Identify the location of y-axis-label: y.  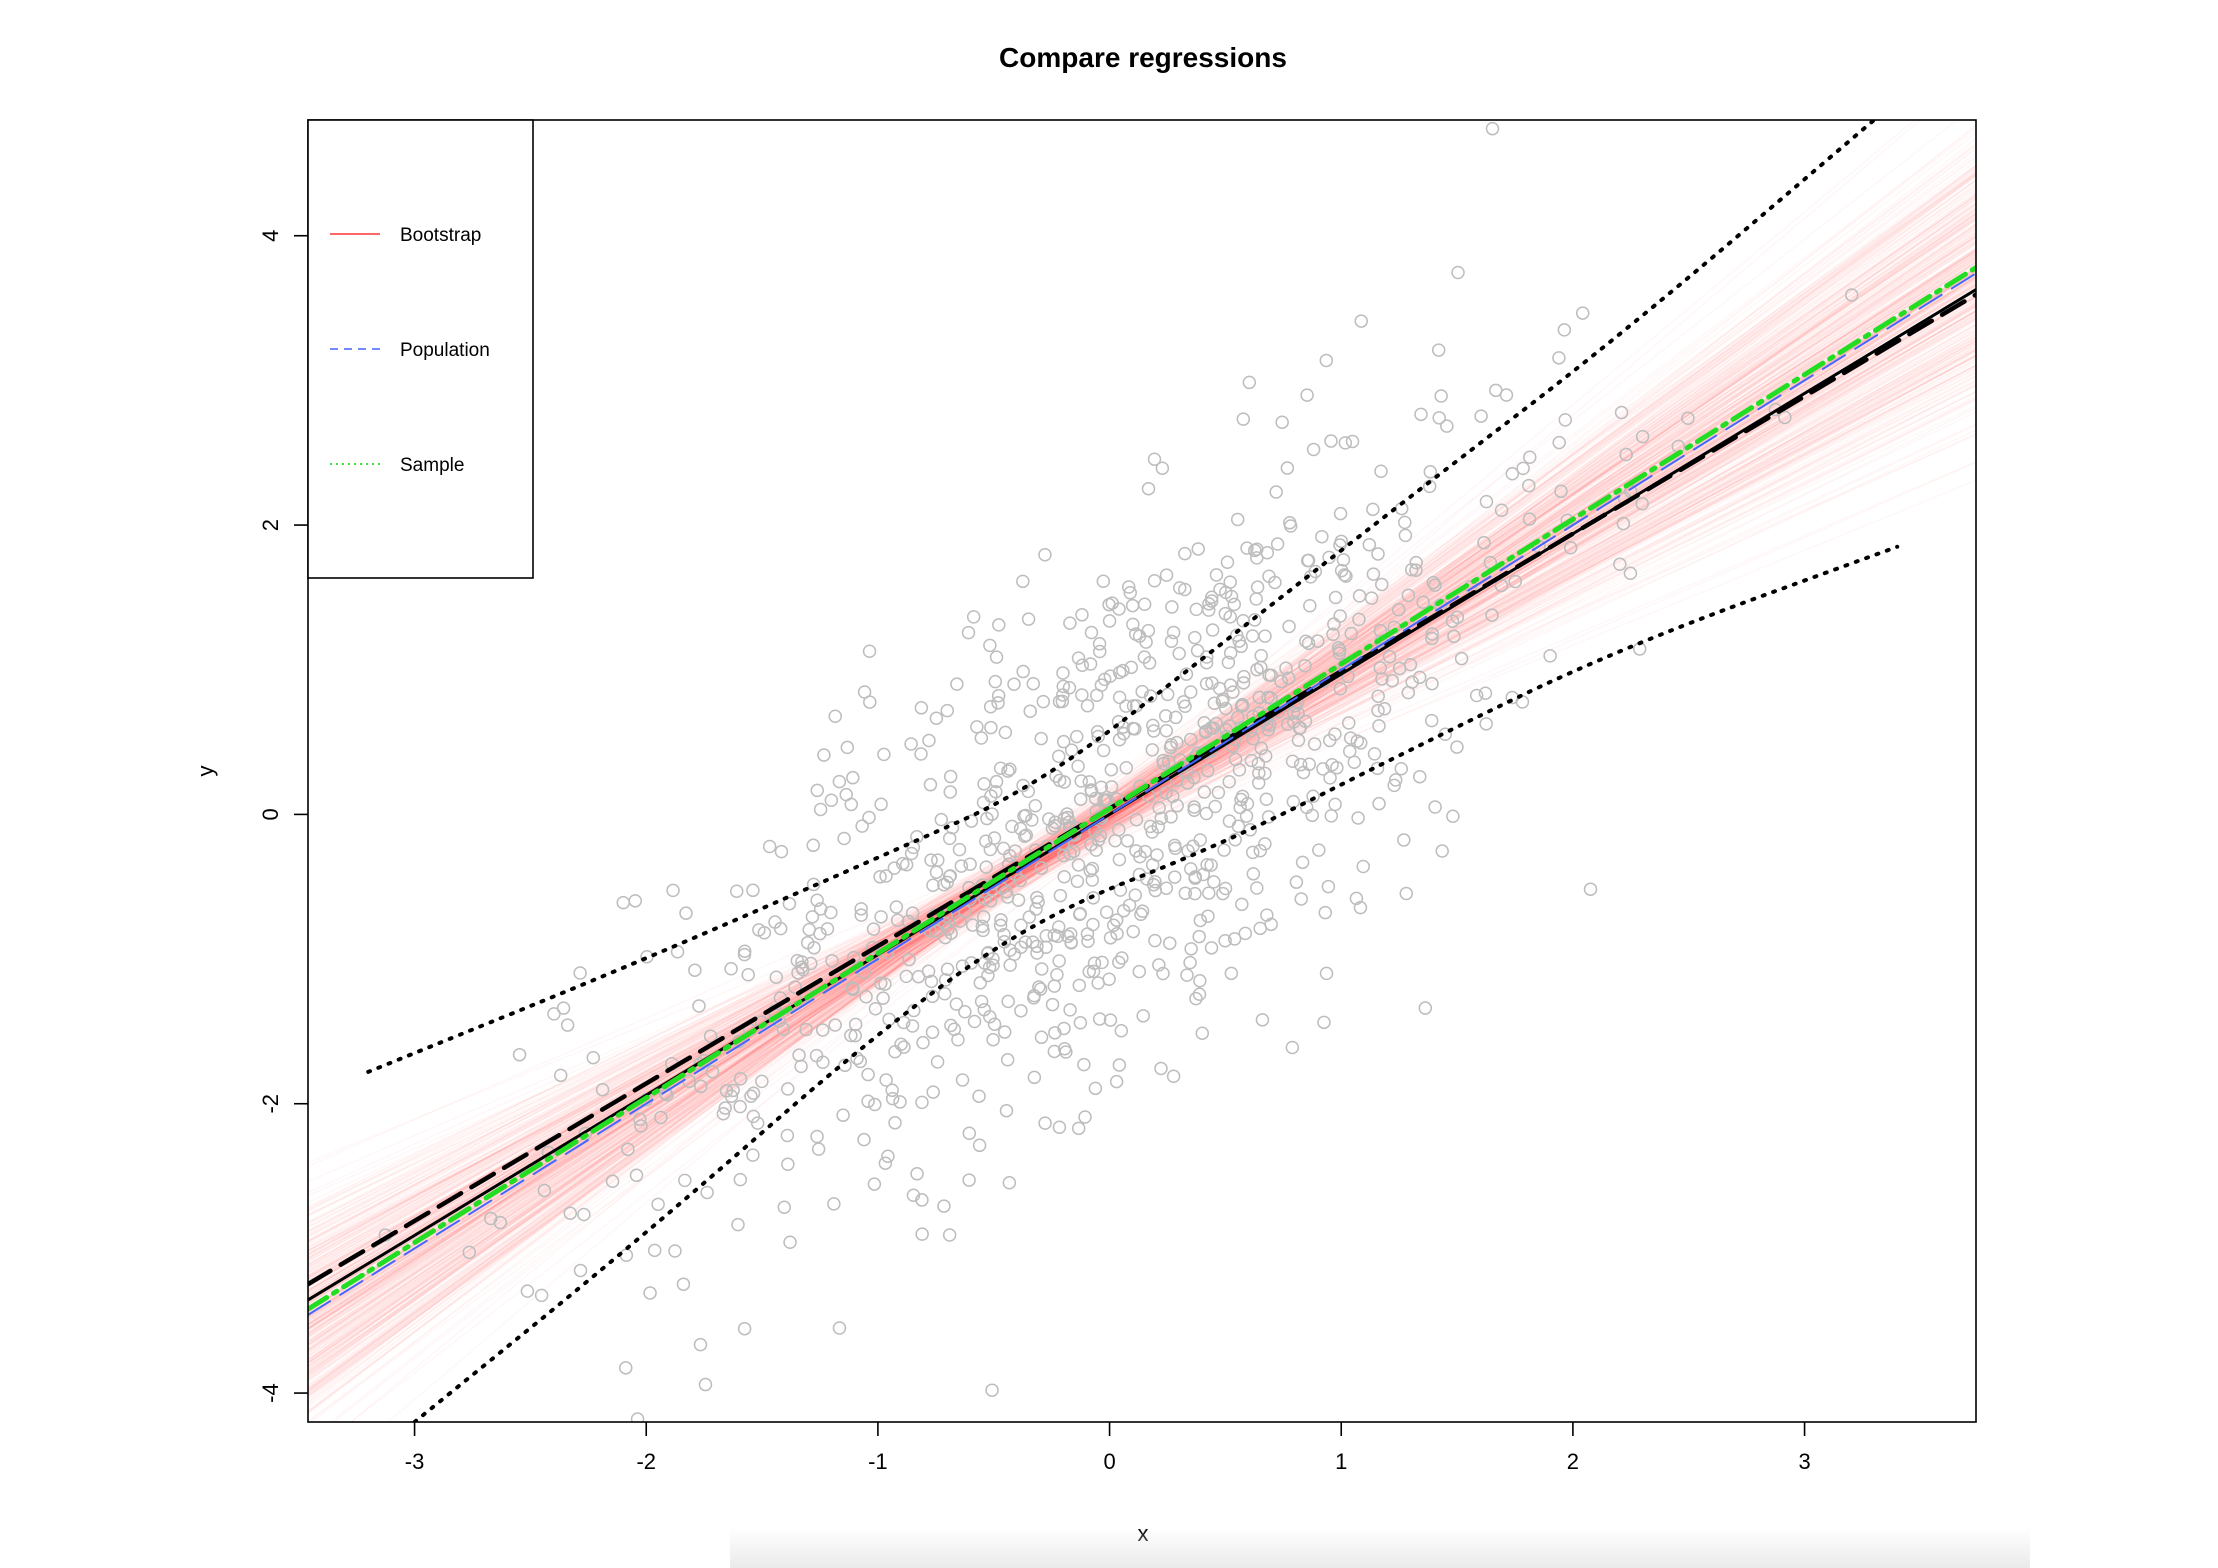
(205, 771).